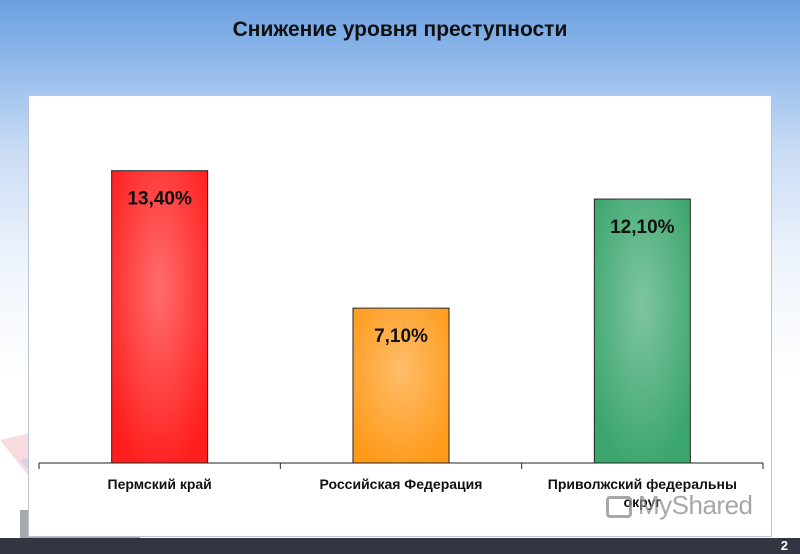  I want to click on watermark-icon, so click(619, 507).